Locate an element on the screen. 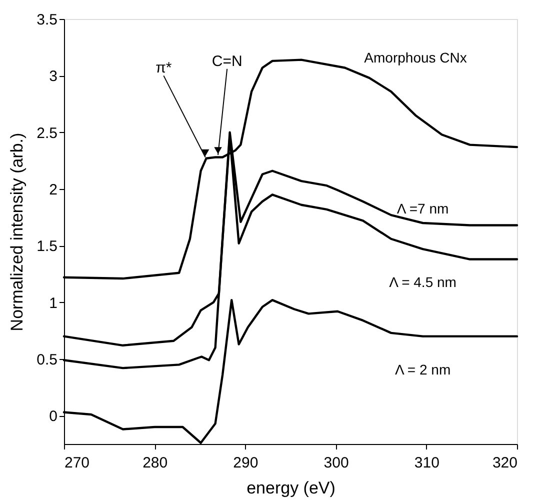  y-tick-label: 0 is located at coordinates (53, 417).